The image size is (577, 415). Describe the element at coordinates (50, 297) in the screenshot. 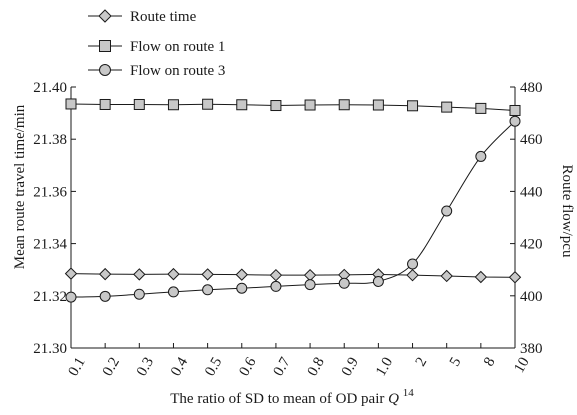

I see `y-left-tick-label: 21.32` at that location.